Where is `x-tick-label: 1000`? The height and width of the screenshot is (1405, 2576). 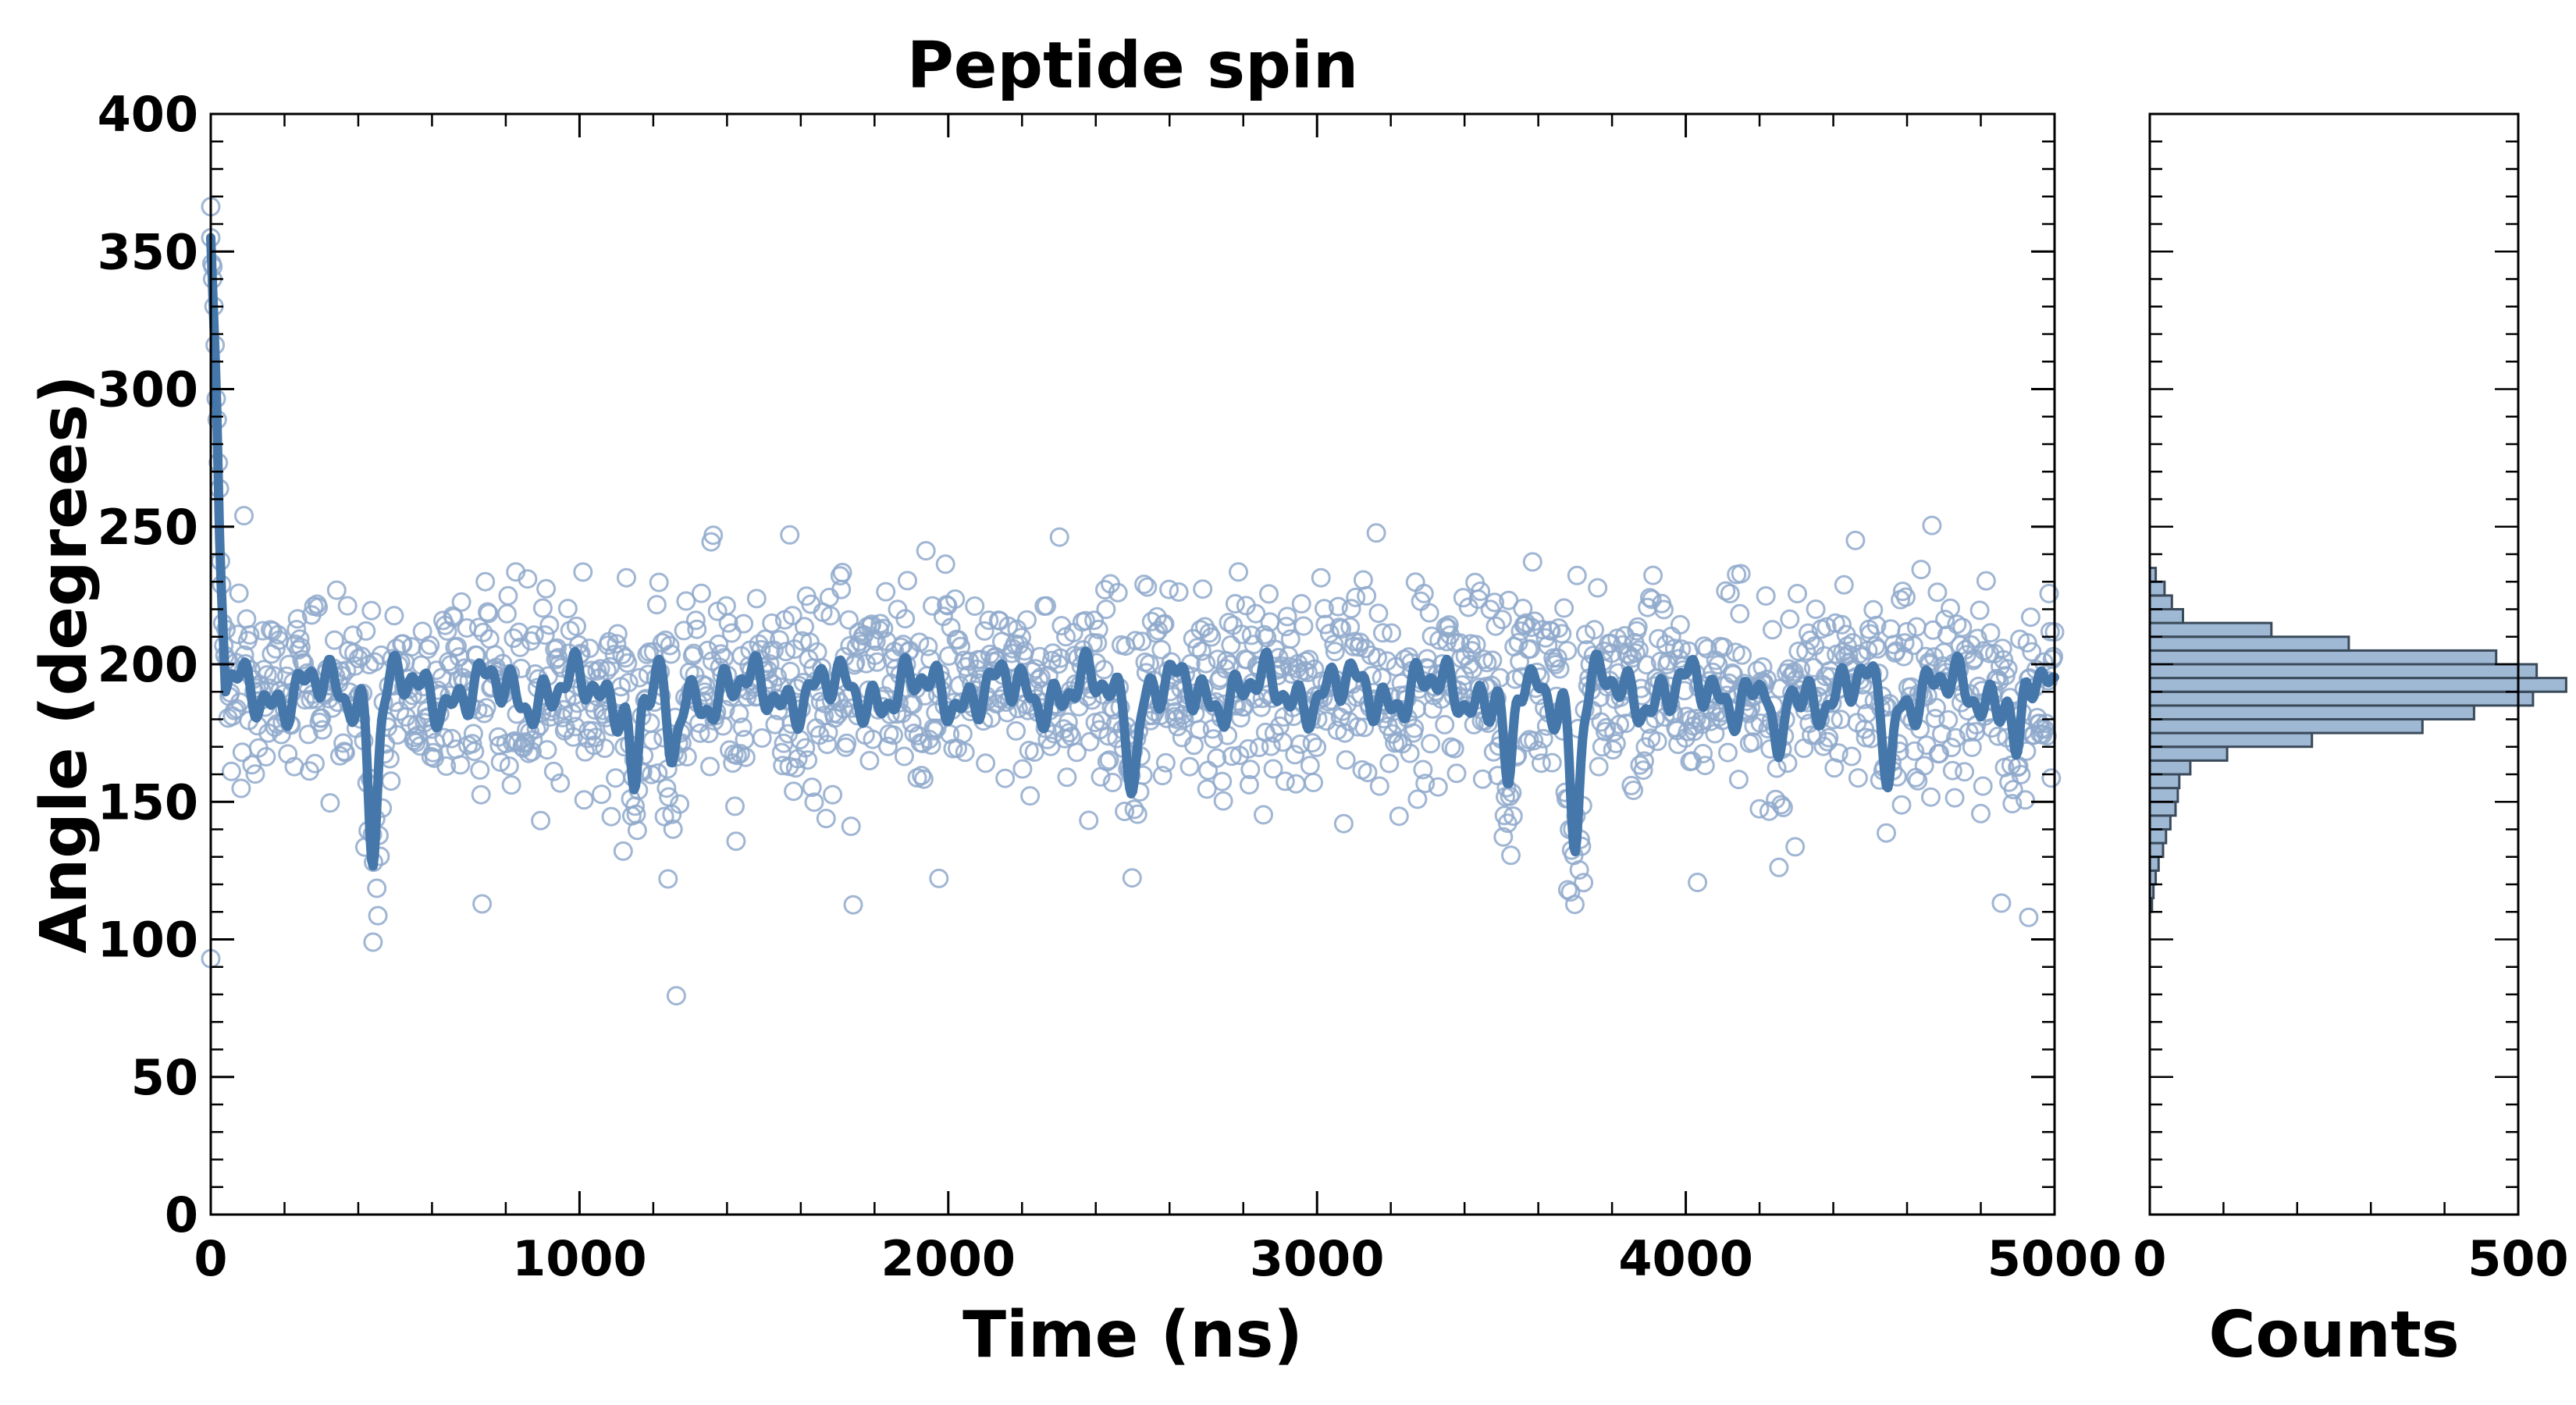
x-tick-label: 1000 is located at coordinates (579, 1258).